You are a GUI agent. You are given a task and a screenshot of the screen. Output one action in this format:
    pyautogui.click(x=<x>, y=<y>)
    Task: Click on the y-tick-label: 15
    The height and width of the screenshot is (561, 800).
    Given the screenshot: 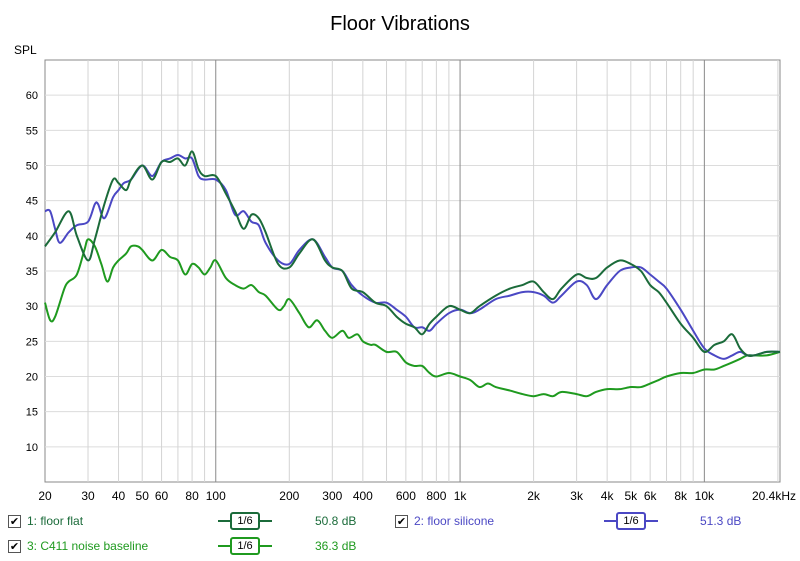 What is the action you would take?
    pyautogui.click(x=32, y=413)
    